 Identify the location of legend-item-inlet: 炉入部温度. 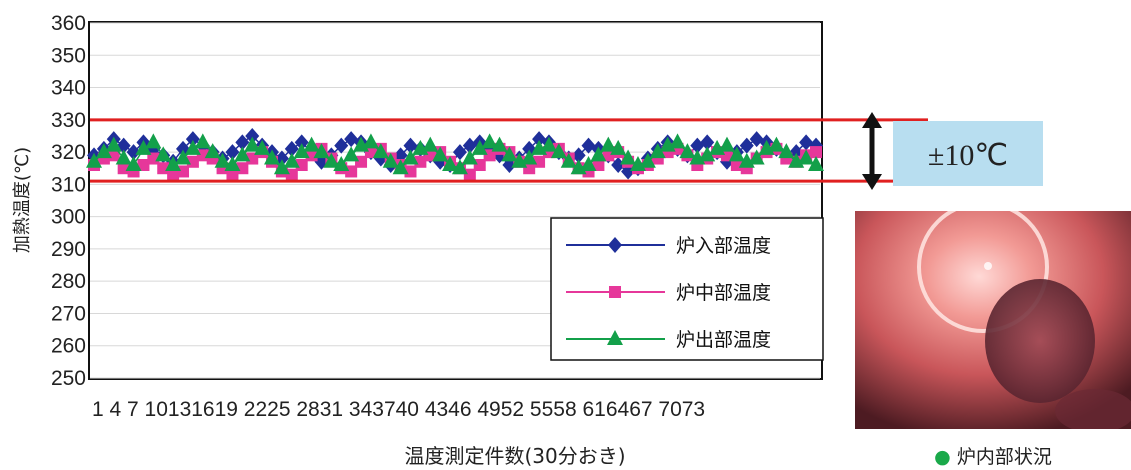
(668, 246).